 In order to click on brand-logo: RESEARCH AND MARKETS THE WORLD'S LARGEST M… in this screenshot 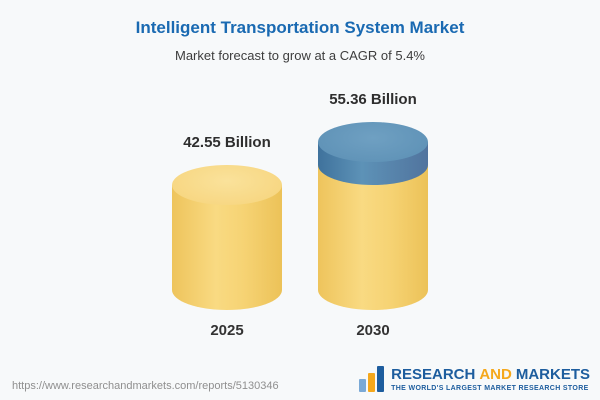, I will do `click(474, 379)`.